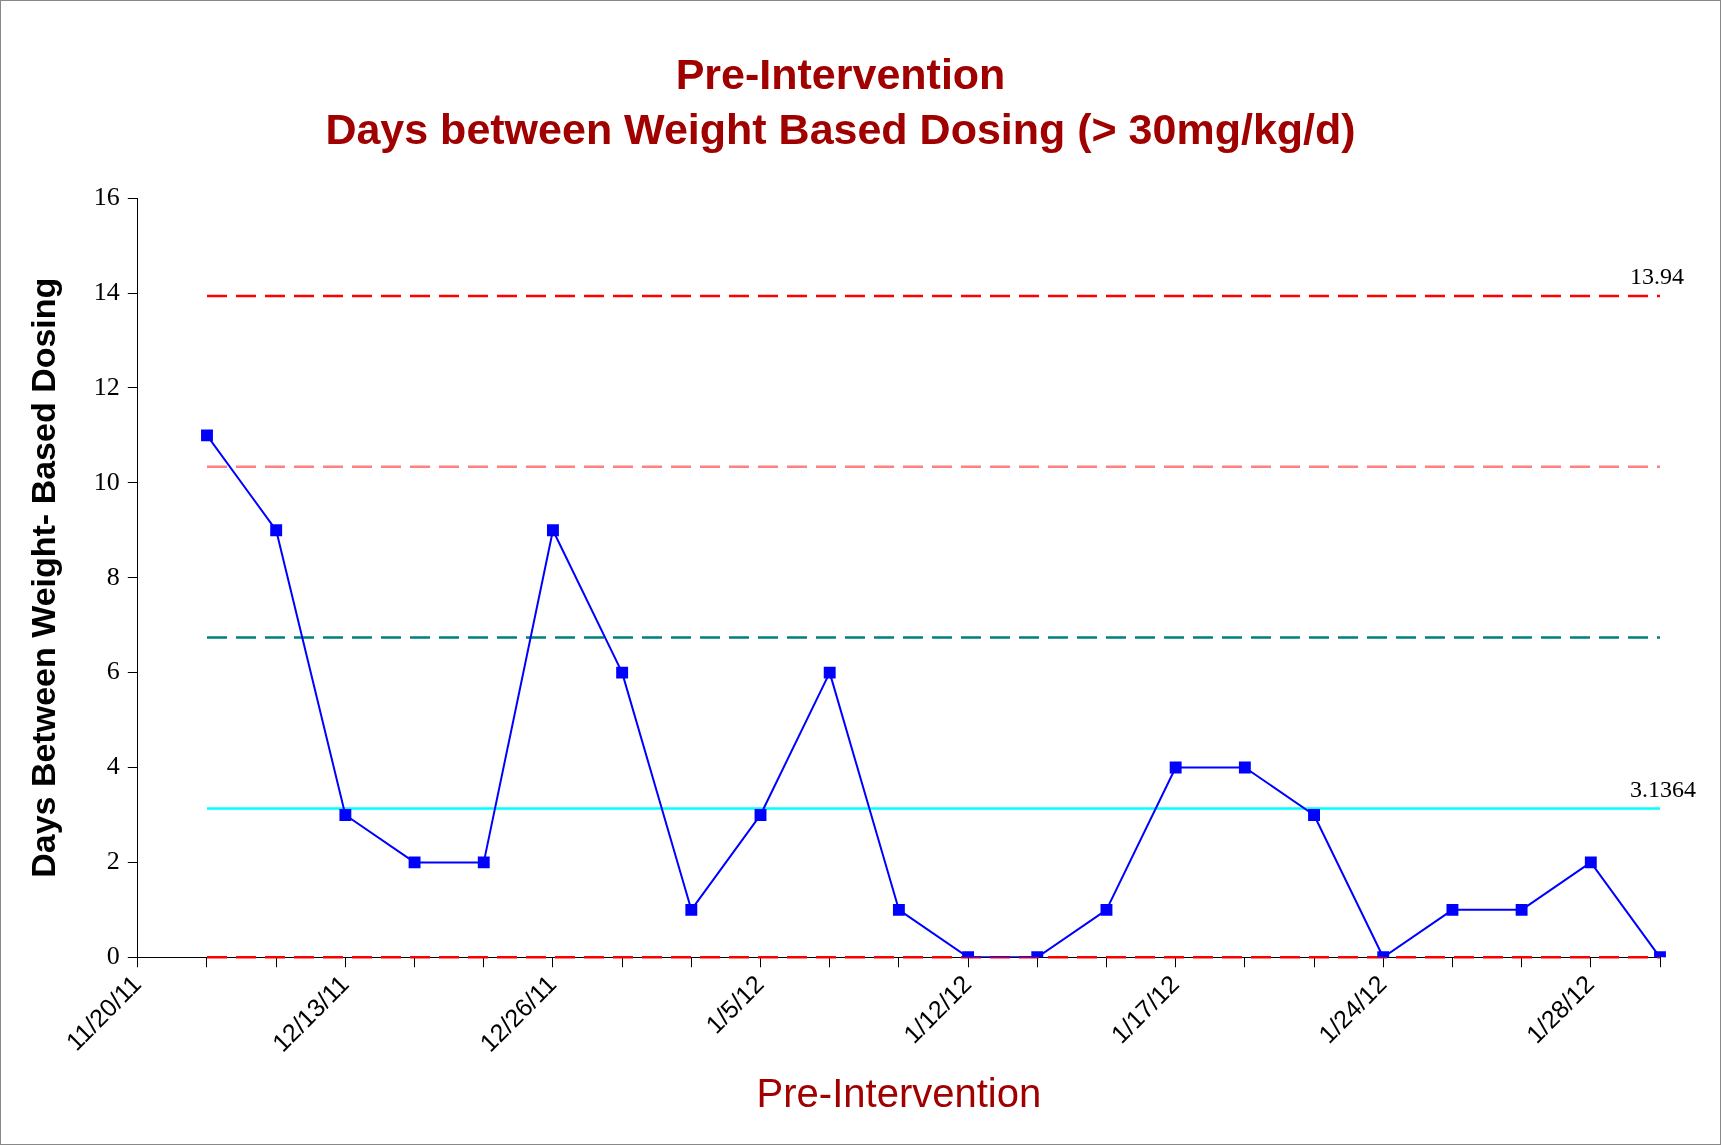  What do you see at coordinates (106, 291) in the screenshot?
I see `y-tick-label: 14` at bounding box center [106, 291].